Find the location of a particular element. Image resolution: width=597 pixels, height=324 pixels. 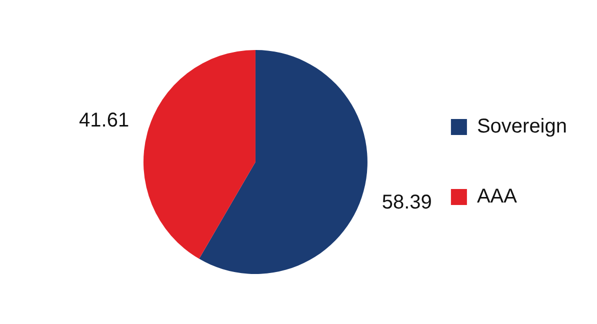

data-label: 58.39 is located at coordinates (407, 202).